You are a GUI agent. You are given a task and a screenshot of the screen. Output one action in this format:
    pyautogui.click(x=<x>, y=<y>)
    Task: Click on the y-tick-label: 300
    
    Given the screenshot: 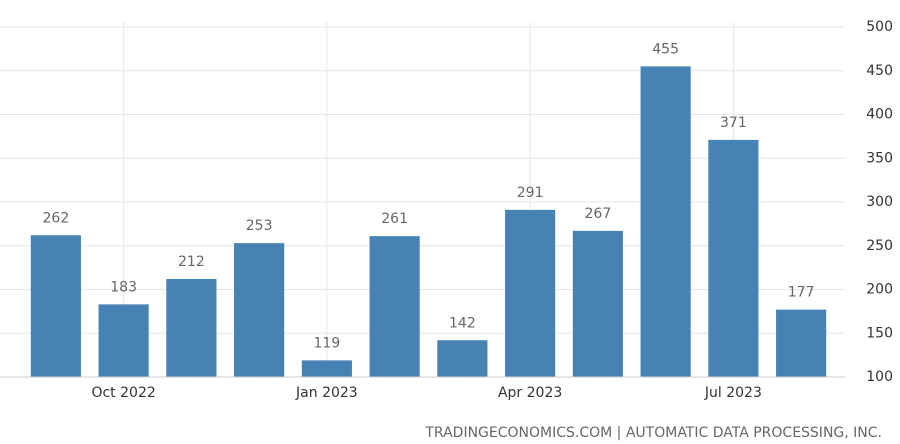 What is the action you would take?
    pyautogui.click(x=879, y=202)
    